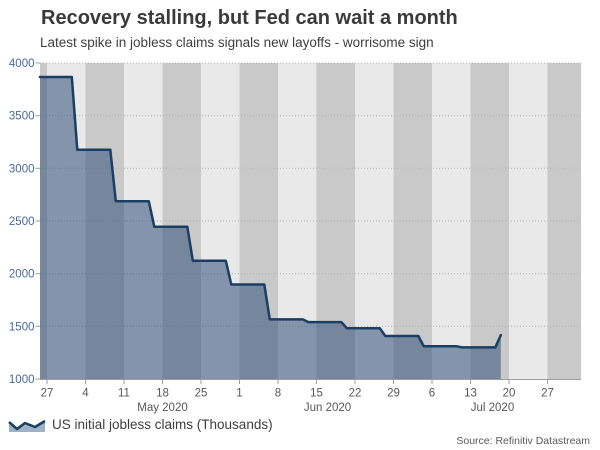  I want to click on x-axis-label: 18, so click(162, 394).